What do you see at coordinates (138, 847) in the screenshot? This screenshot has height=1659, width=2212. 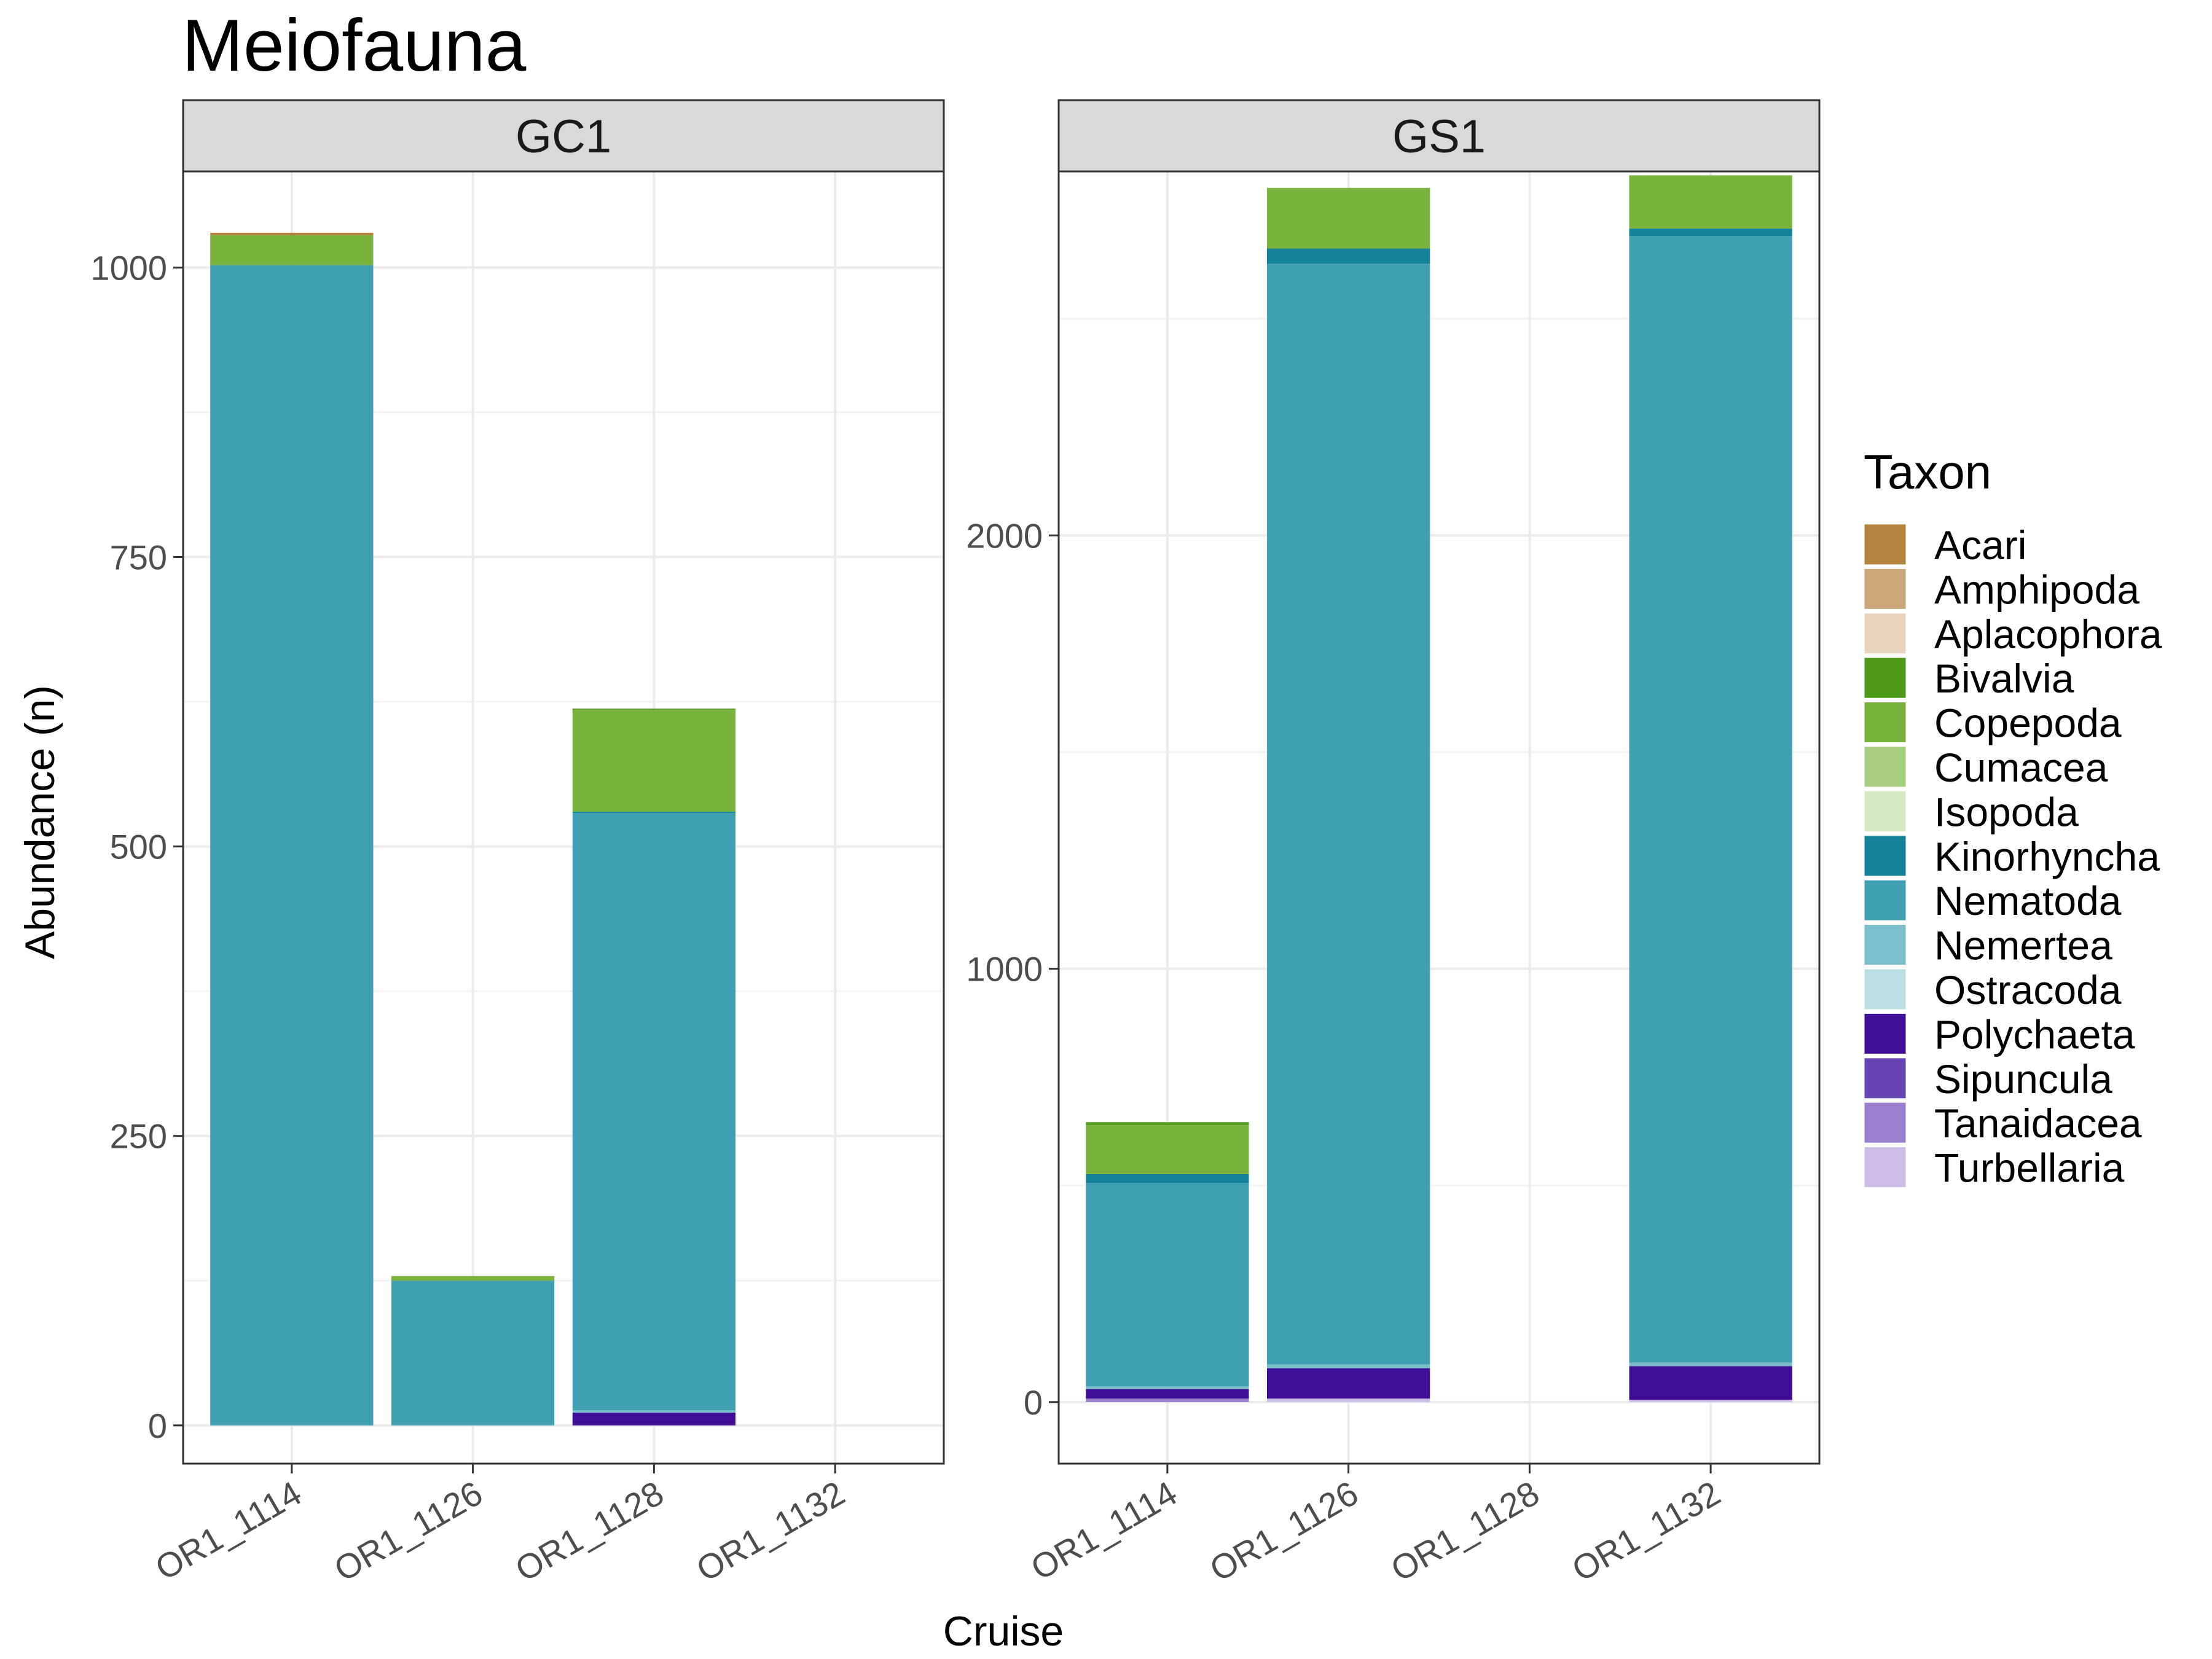 I see `y-tick-label: 500` at bounding box center [138, 847].